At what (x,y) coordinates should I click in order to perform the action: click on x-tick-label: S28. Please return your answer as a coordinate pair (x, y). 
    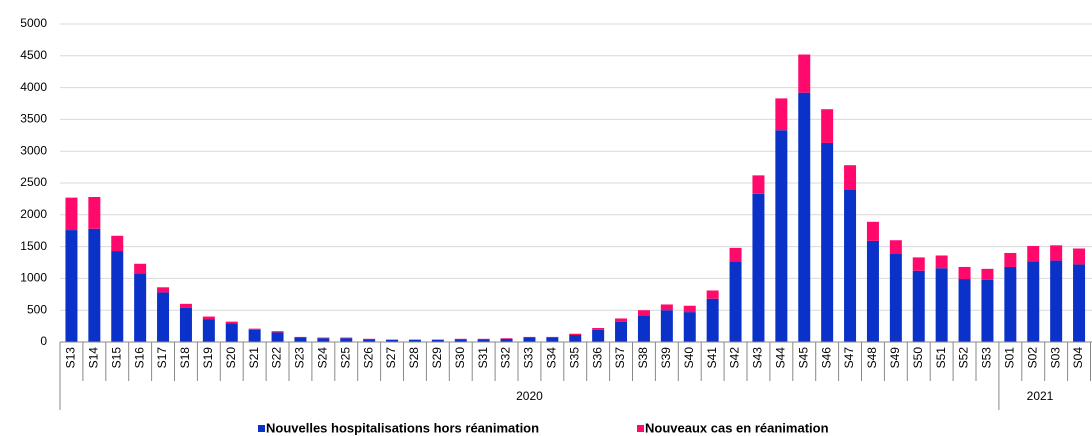
    Looking at the image, I should click on (414, 358).